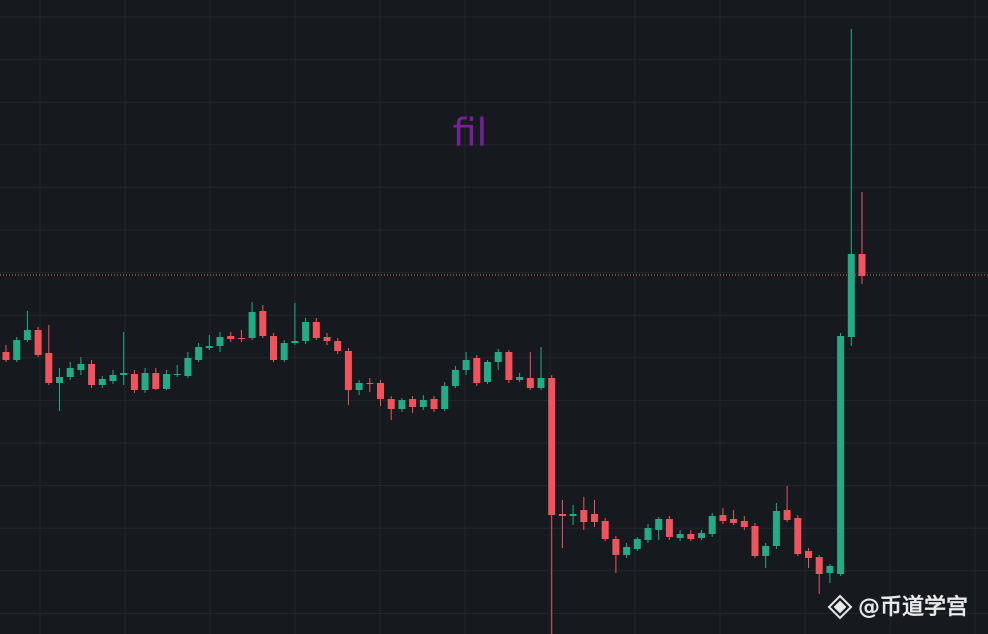 The height and width of the screenshot is (634, 988). Describe the element at coordinates (470, 133) in the screenshot. I see `chart-title: fil` at that location.